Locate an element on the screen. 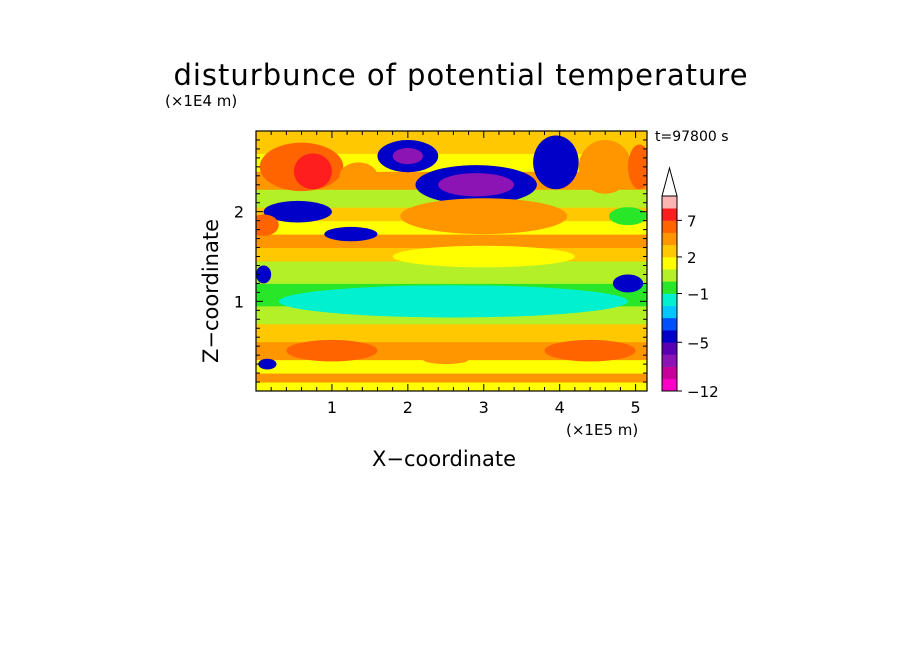  x-axis-unit: (×1E5 m) is located at coordinates (602, 430).